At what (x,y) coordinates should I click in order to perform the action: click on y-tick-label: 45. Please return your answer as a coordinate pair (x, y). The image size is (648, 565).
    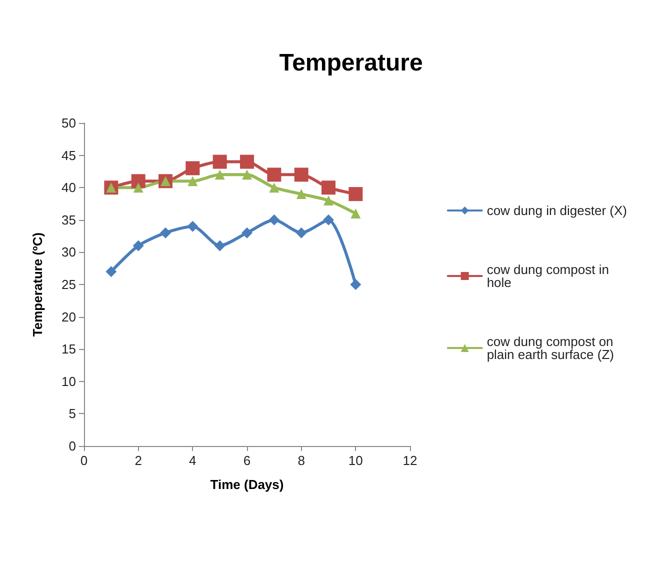
    Looking at the image, I should click on (69, 155).